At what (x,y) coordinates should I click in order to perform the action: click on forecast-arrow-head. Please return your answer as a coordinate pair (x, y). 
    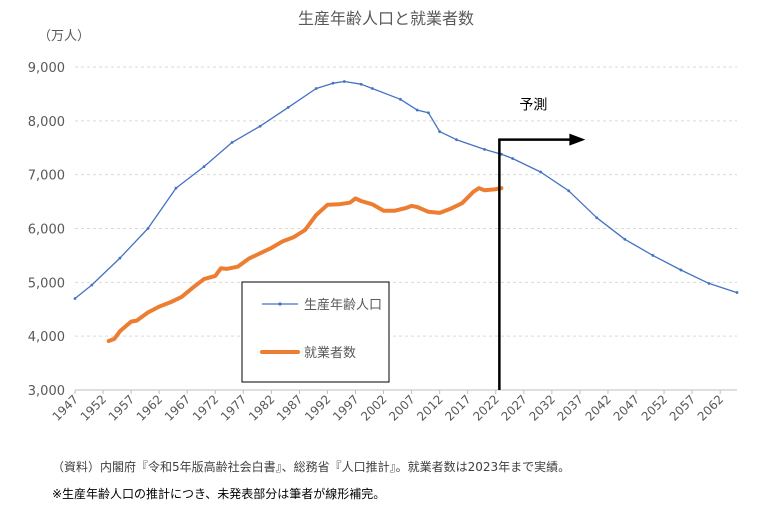
    Looking at the image, I should click on (577, 139).